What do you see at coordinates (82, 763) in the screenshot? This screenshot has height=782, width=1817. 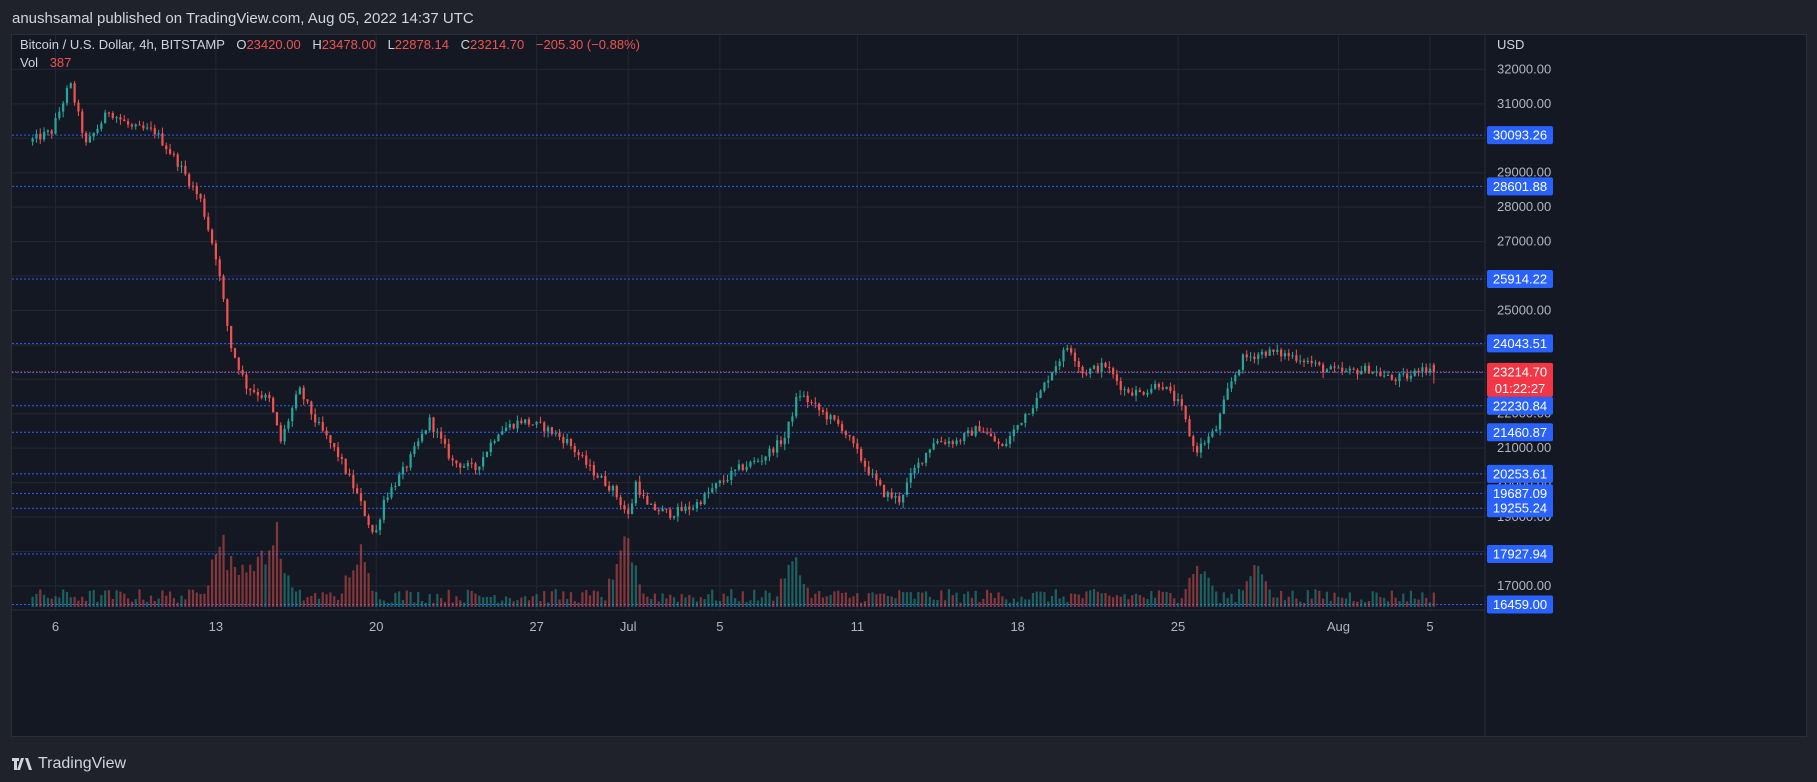 I see `brand-text: TradingView` at bounding box center [82, 763].